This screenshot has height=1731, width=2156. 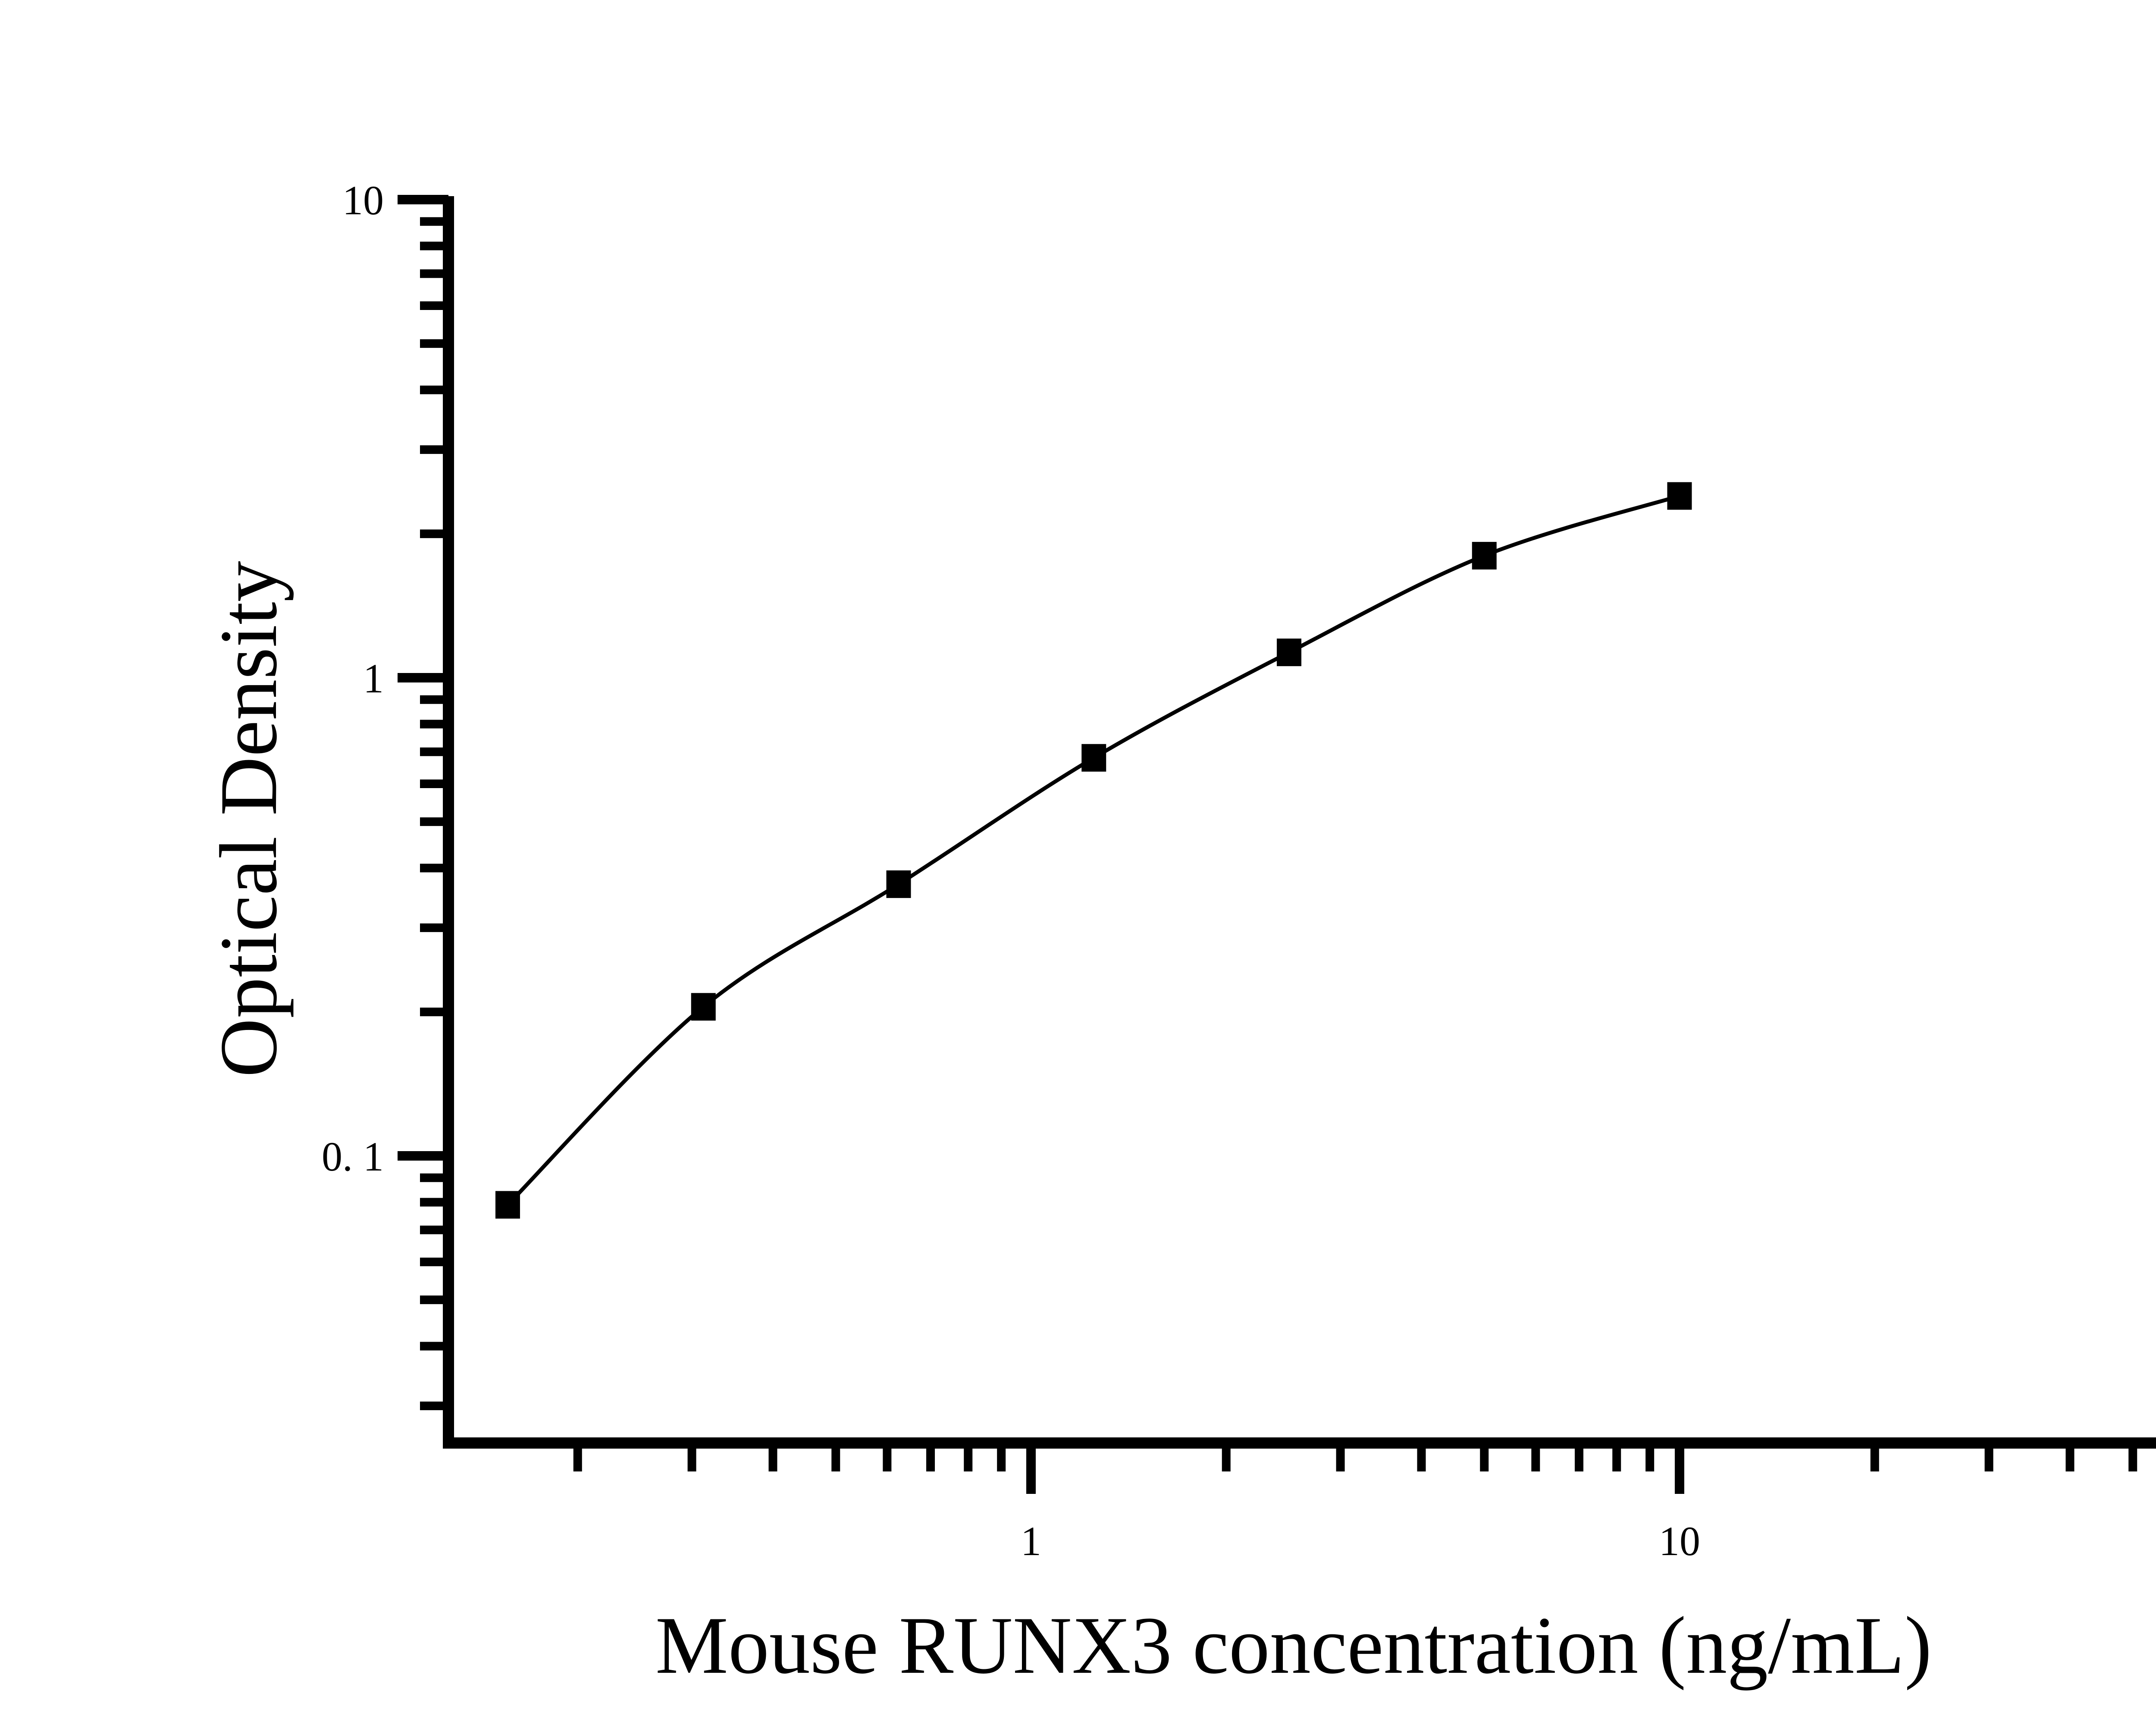 I want to click on y-tick-label: 0. 1, so click(x=353, y=1156).